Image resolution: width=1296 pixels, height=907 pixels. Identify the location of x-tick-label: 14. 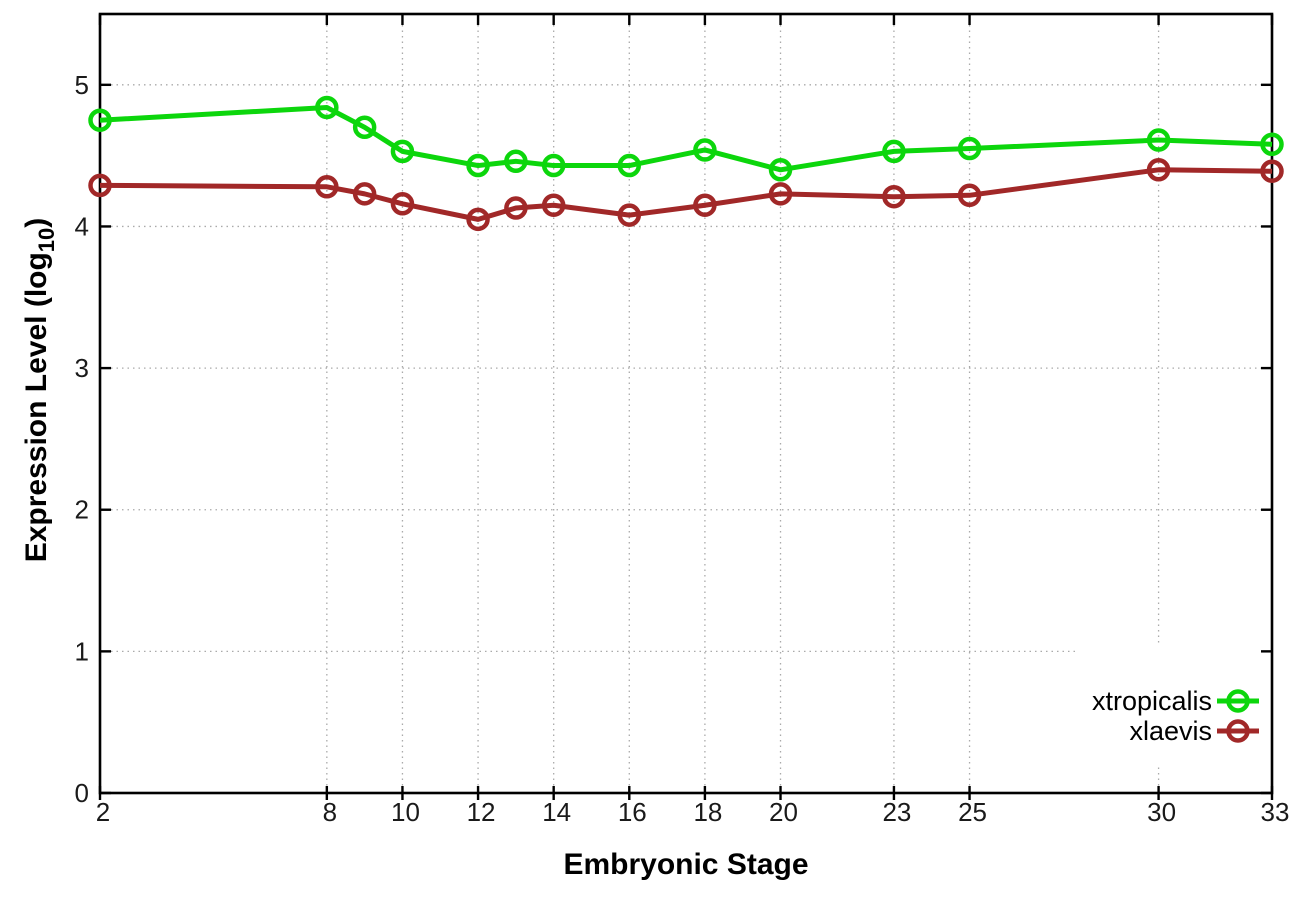
(556, 812).